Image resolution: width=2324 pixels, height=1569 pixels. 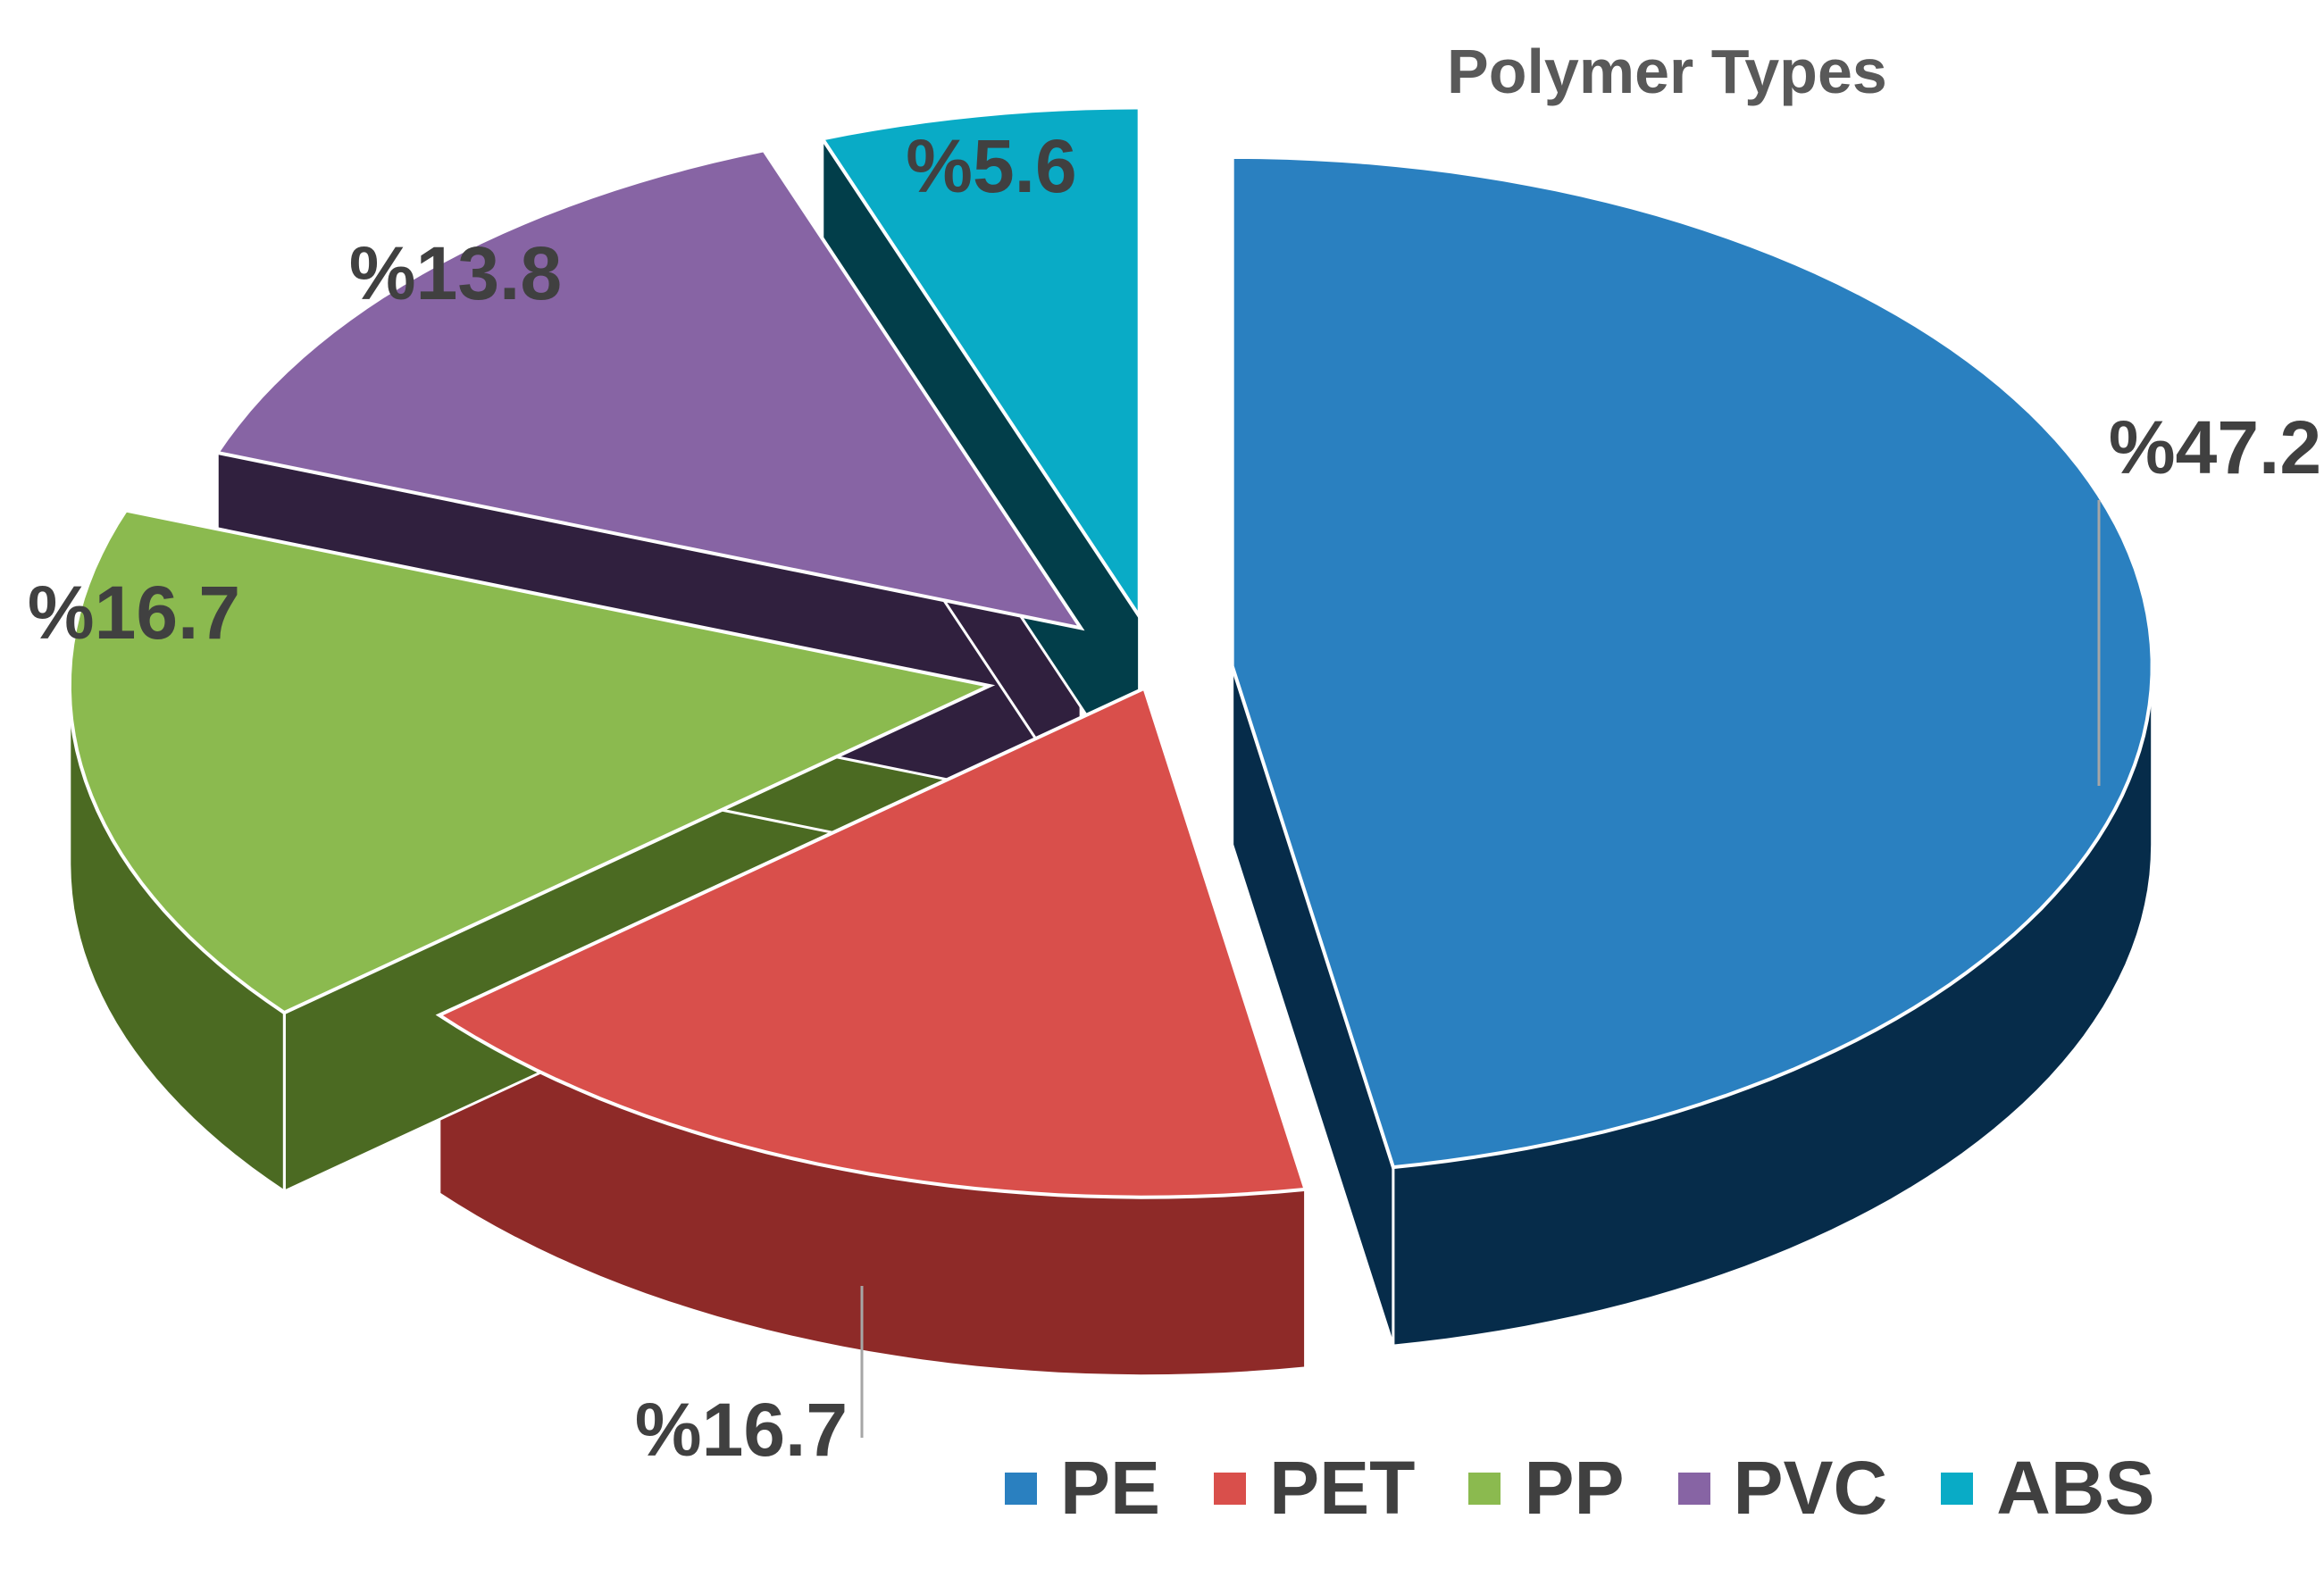 I want to click on legend-label-pet: PET, so click(x=1342, y=1488).